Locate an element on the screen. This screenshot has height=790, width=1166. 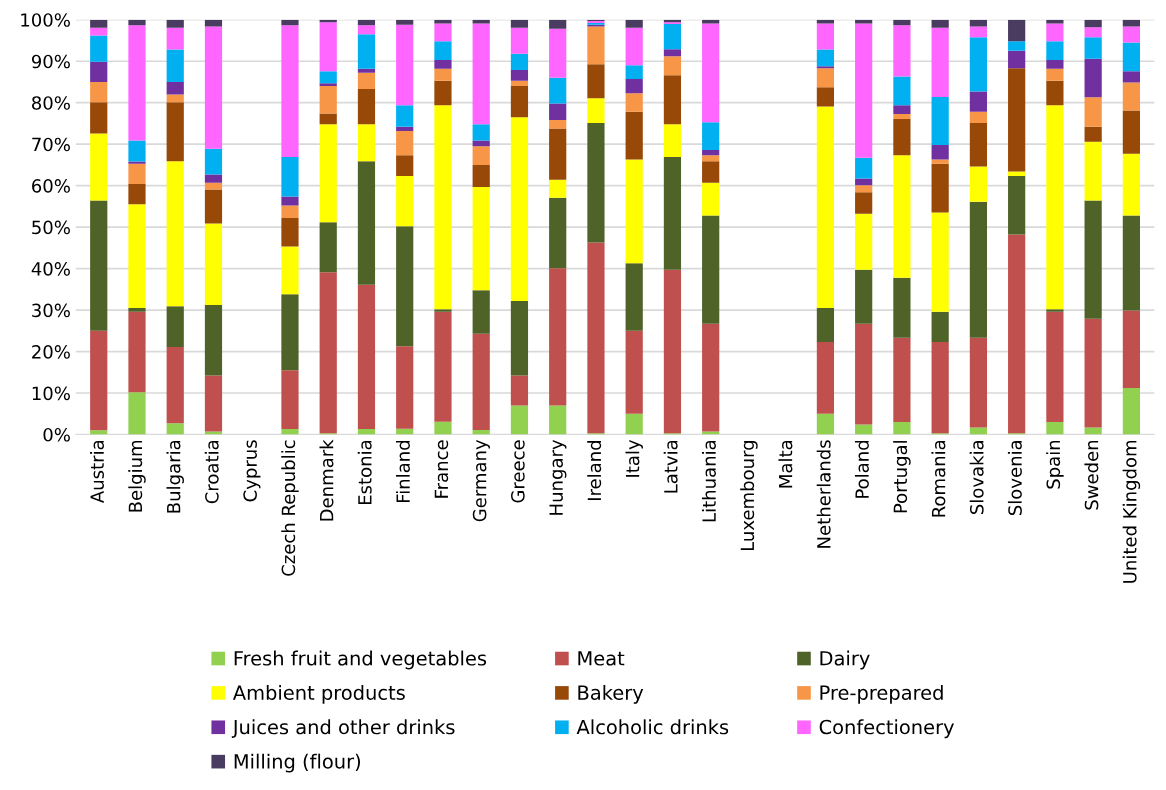
legend-label: Dairy is located at coordinates (845, 660).